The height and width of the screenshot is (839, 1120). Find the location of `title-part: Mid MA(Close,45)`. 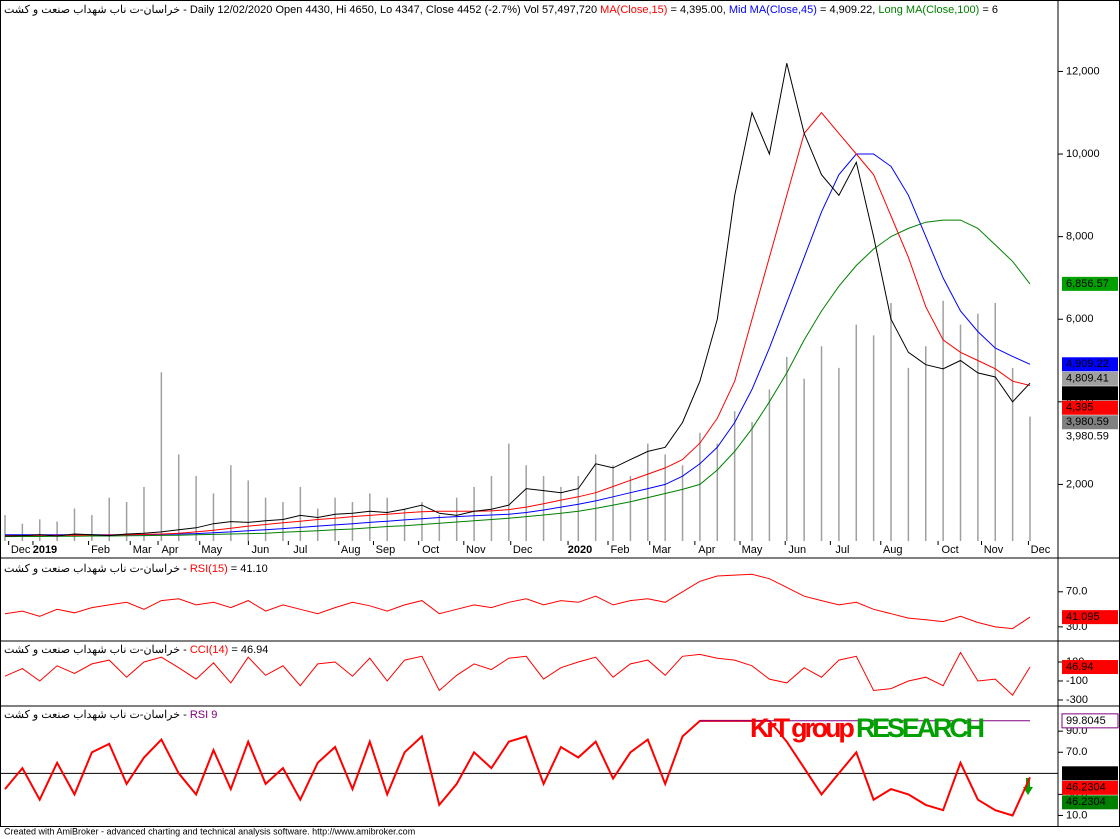

title-part: Mid MA(Close,45) is located at coordinates (773, 10).